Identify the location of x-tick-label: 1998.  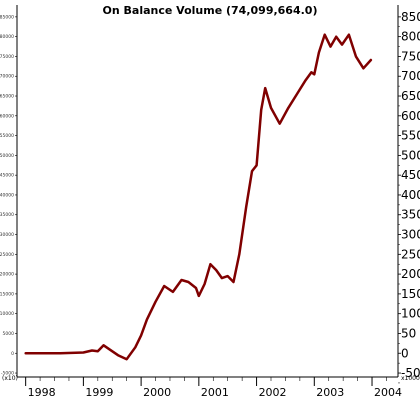
(42, 392).